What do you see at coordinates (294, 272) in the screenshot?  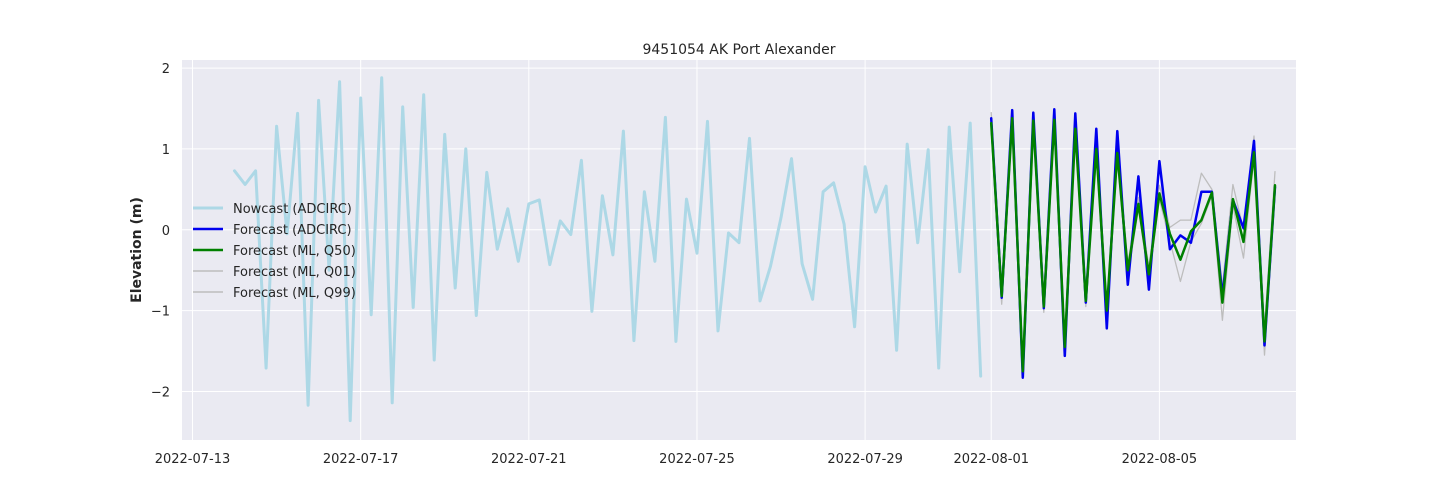 I see `legend-label: Forecast (ML, Q01)` at bounding box center [294, 272].